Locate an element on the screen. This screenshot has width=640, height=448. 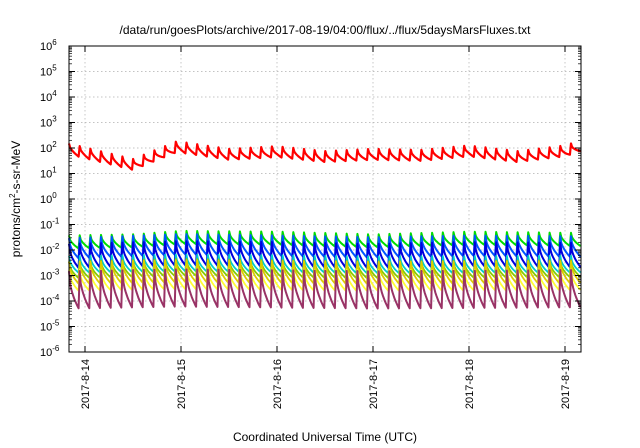
y-tick-label-exp: -1 is located at coordinates (56, 221).